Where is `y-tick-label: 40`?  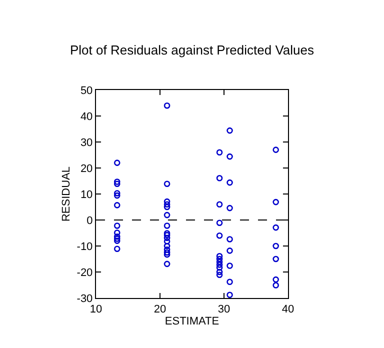 y-tick-label: 40 is located at coordinates (86, 116).